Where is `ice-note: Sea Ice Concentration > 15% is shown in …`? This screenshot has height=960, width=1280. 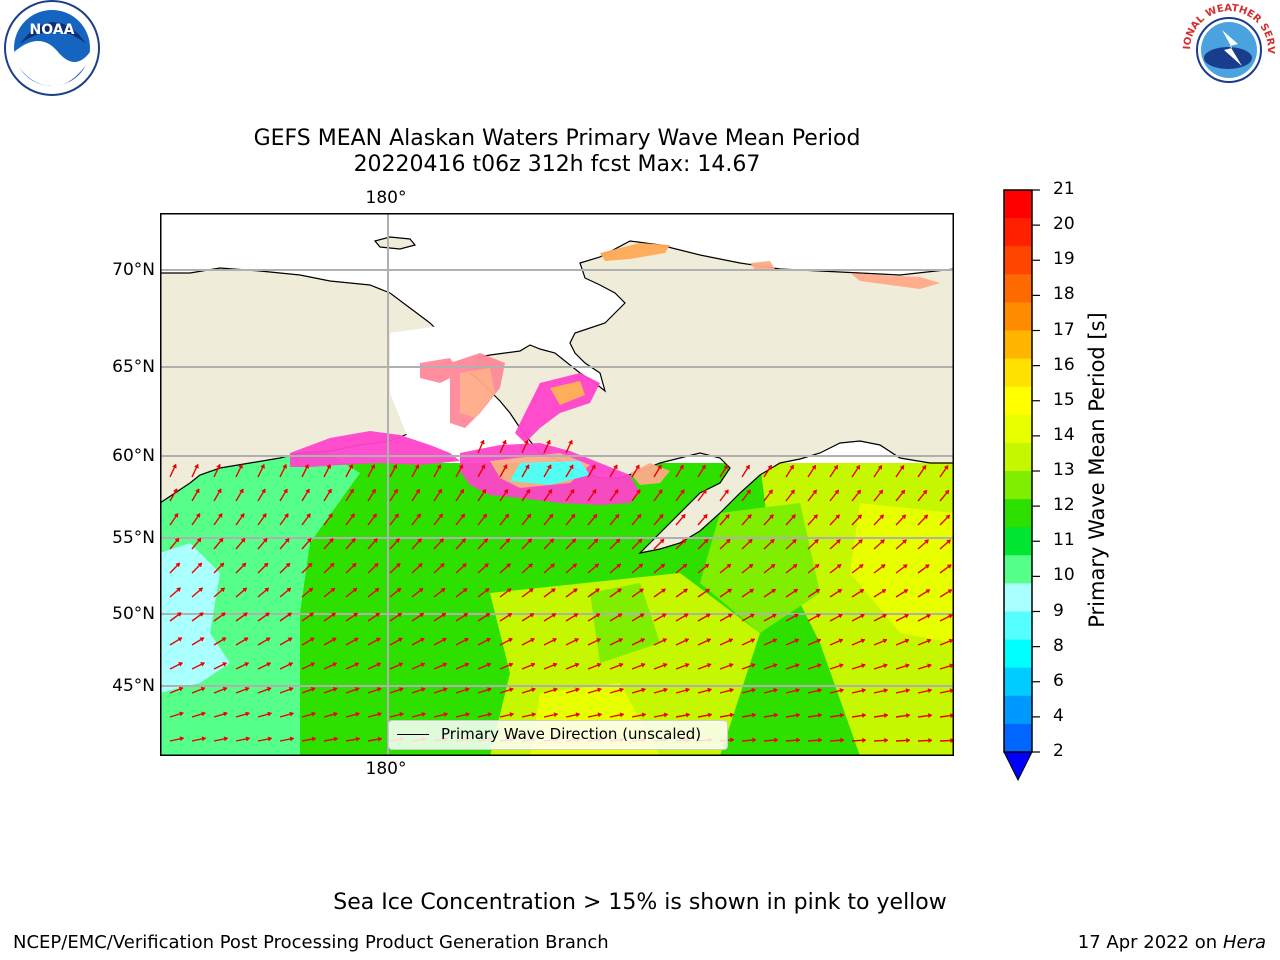
ice-note: Sea Ice Concentration > 15% is shown in … is located at coordinates (640, 902).